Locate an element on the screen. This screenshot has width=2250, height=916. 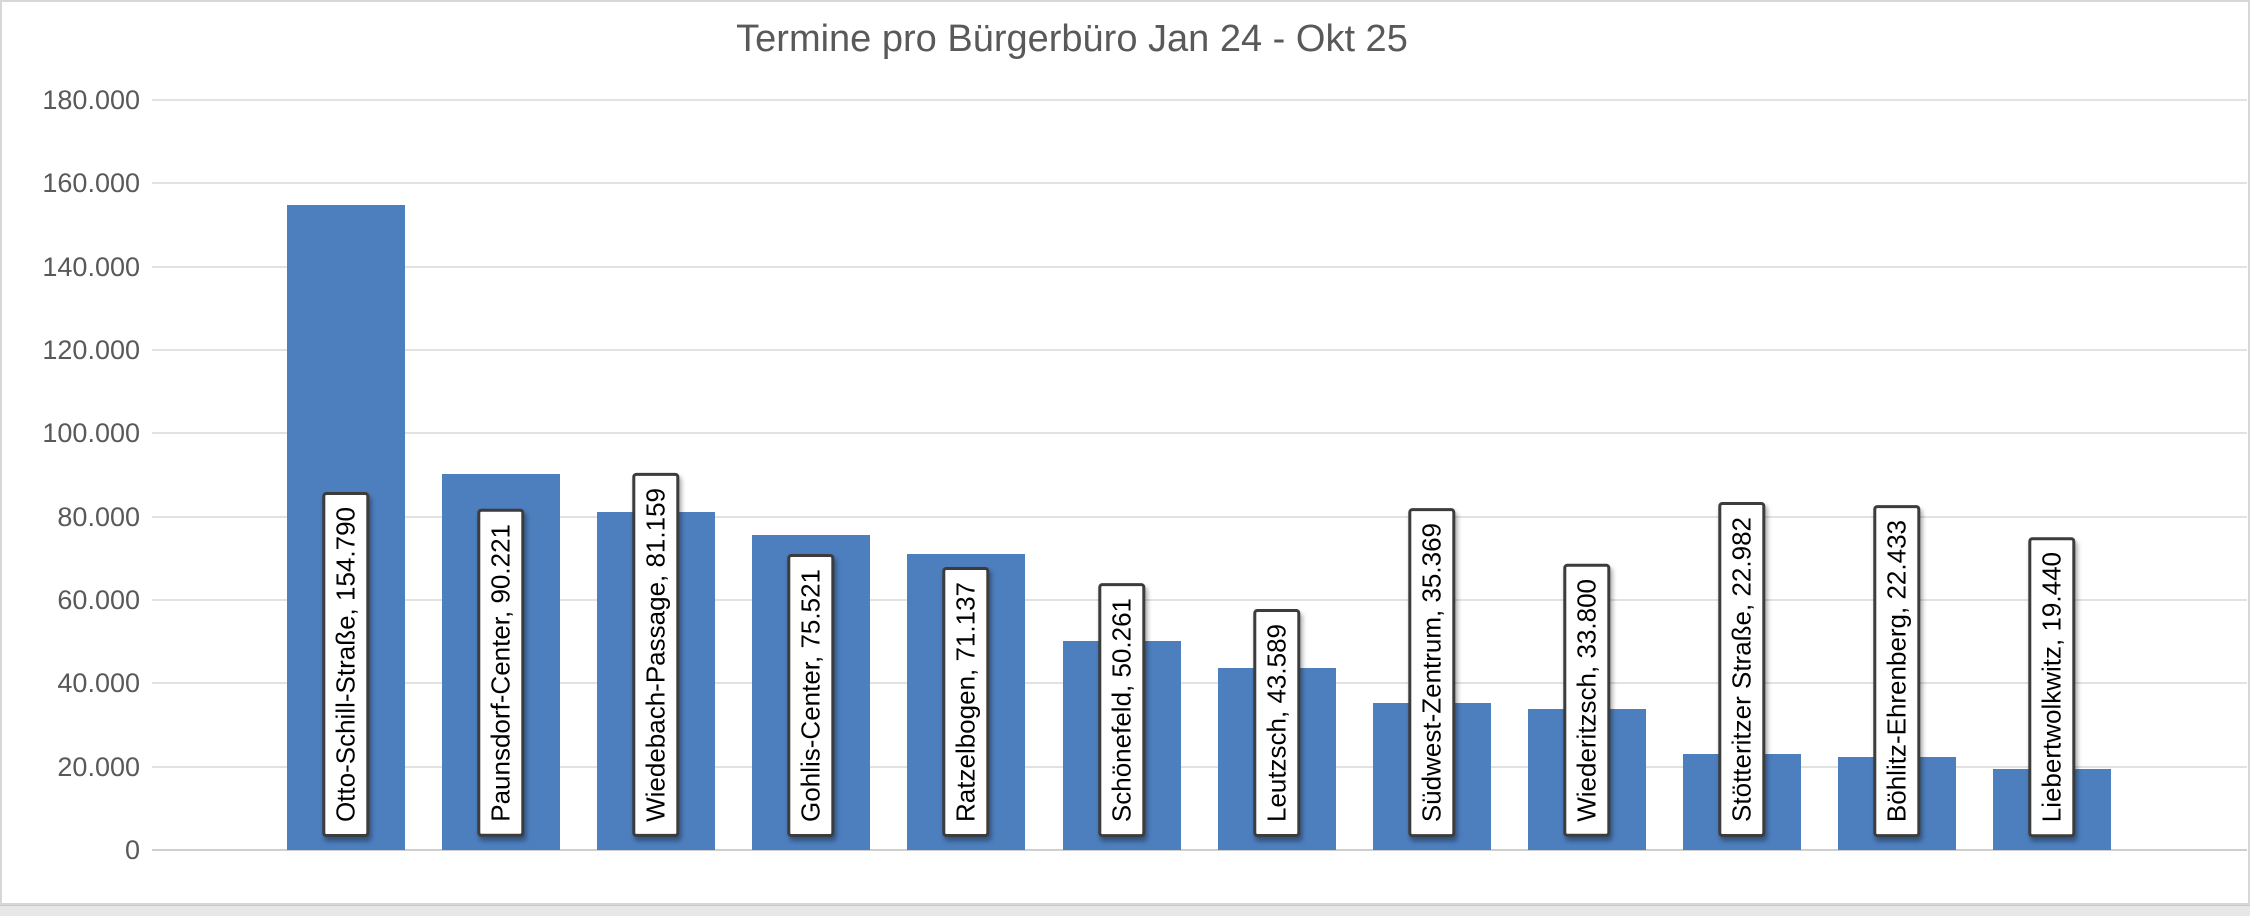
y-axis-tick-label: 0 is located at coordinates (132, 850).